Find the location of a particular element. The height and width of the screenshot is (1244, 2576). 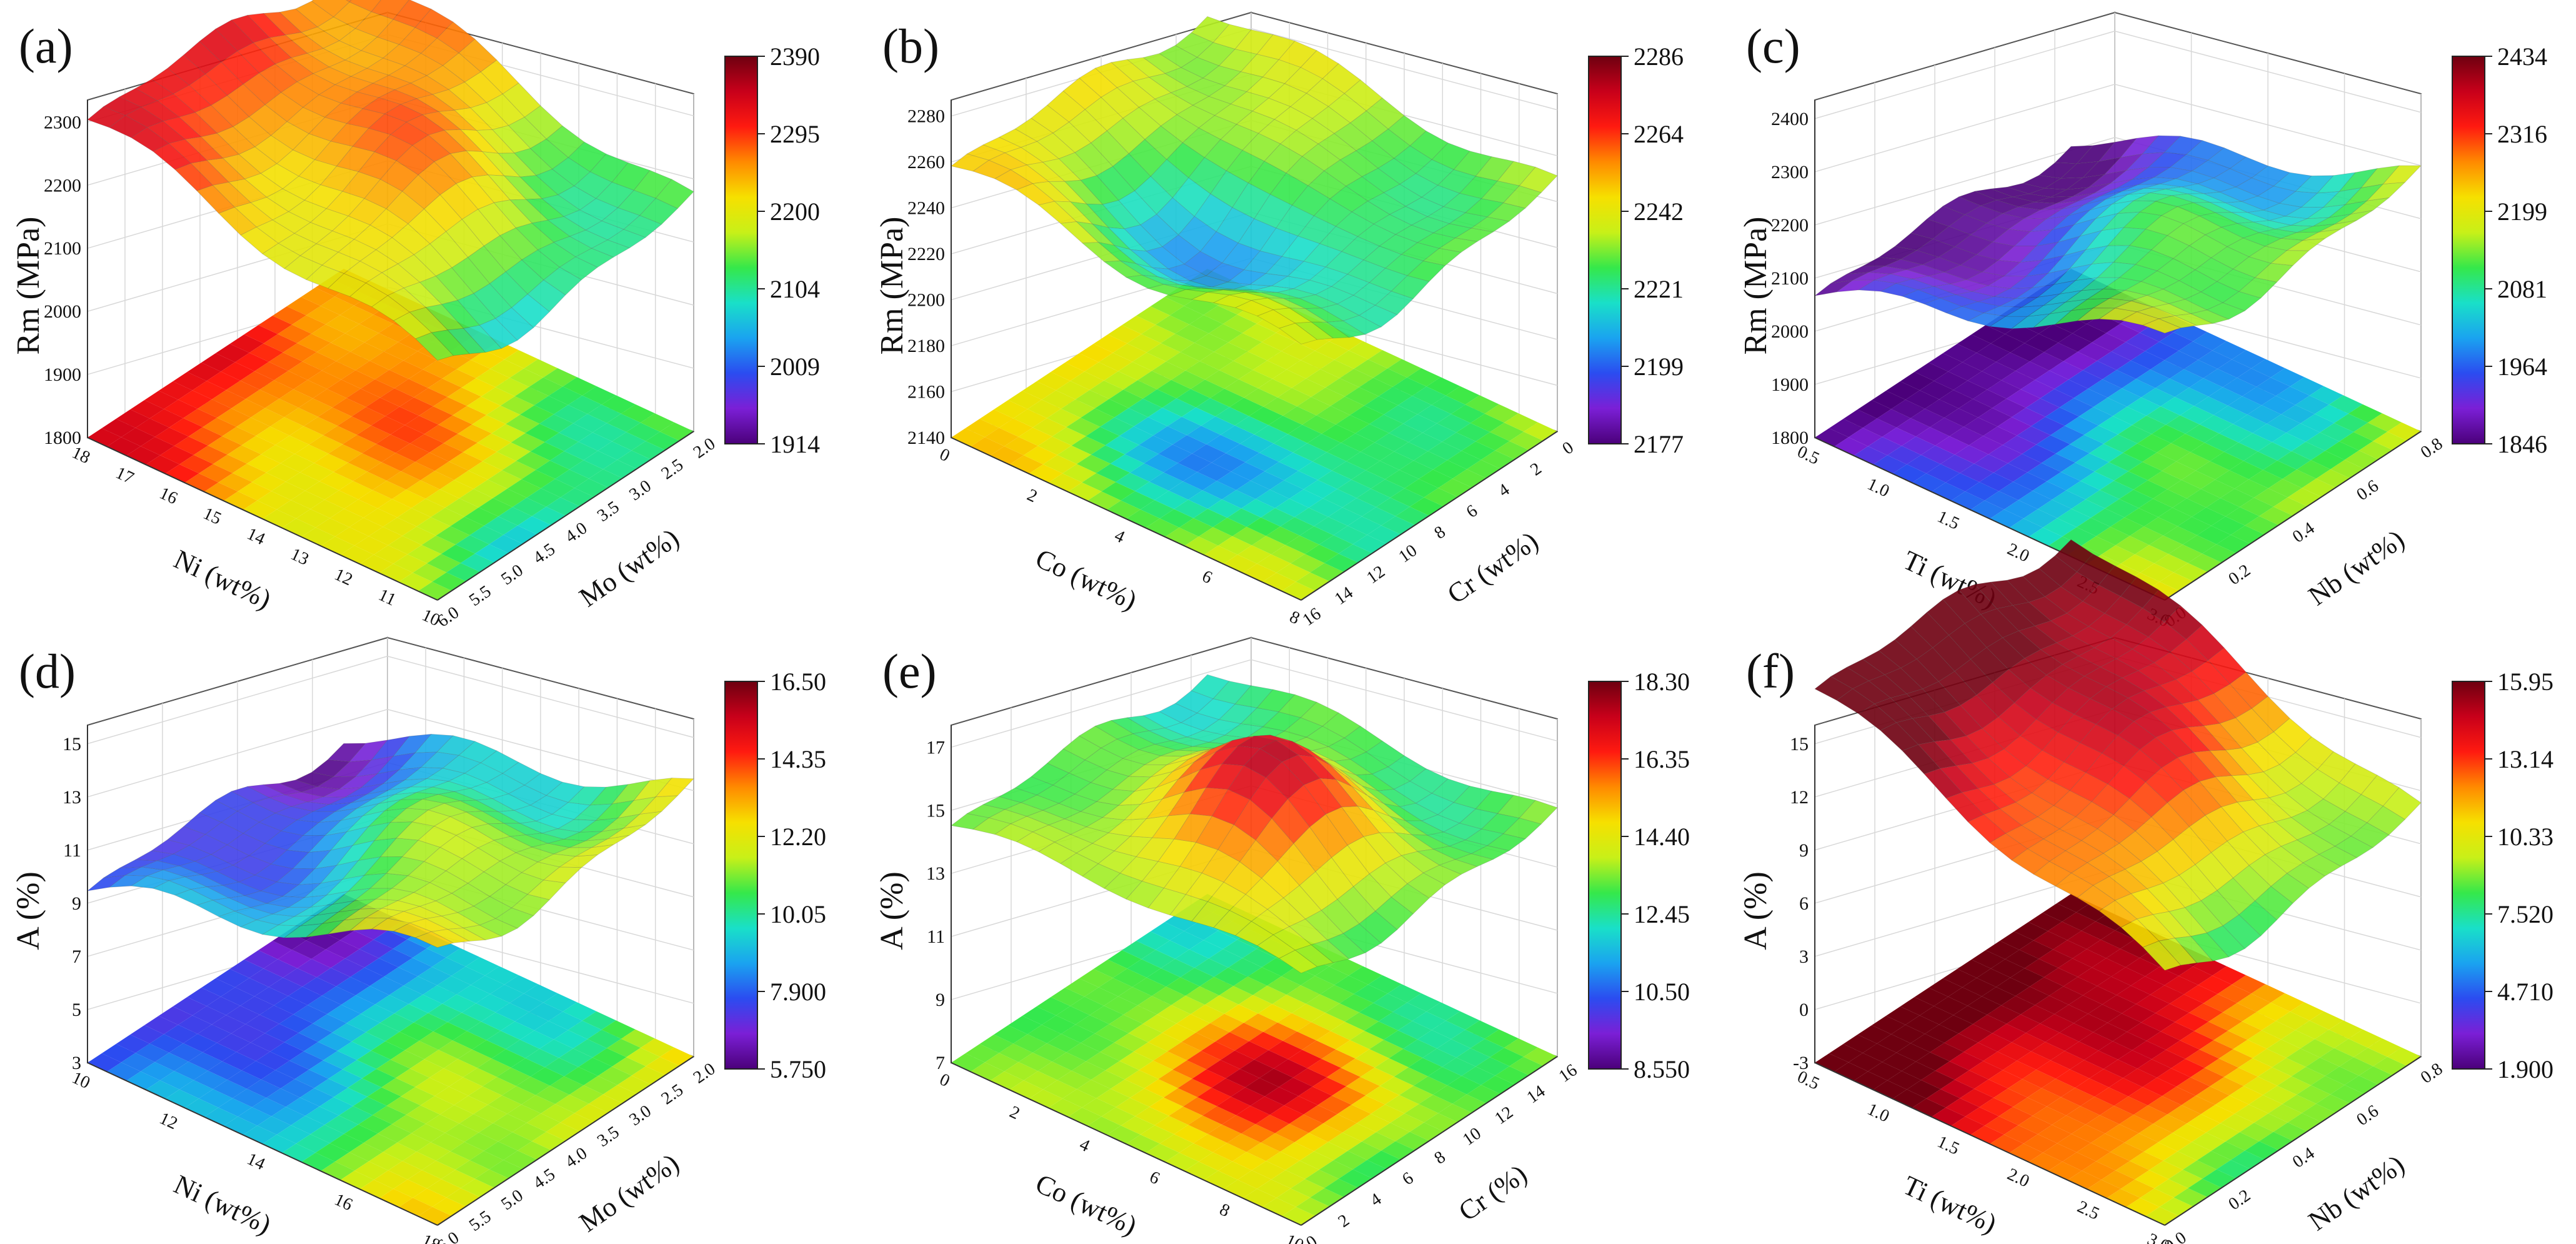

y-tick-label: 4.0 is located at coordinates (576, 1157).